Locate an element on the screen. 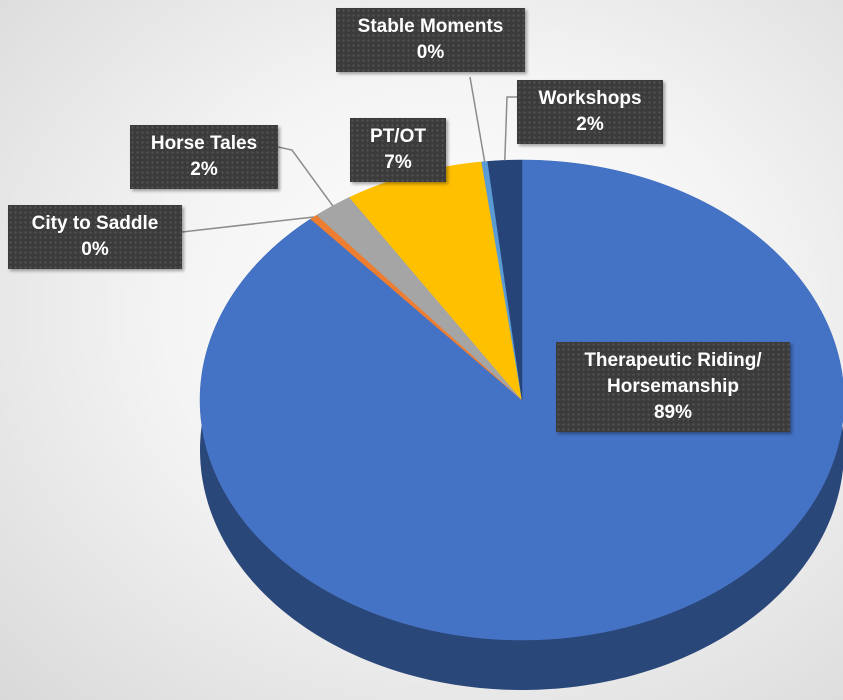 This screenshot has width=843, height=700. label-category: Therapeutic Riding/ Horsemanship is located at coordinates (673, 373).